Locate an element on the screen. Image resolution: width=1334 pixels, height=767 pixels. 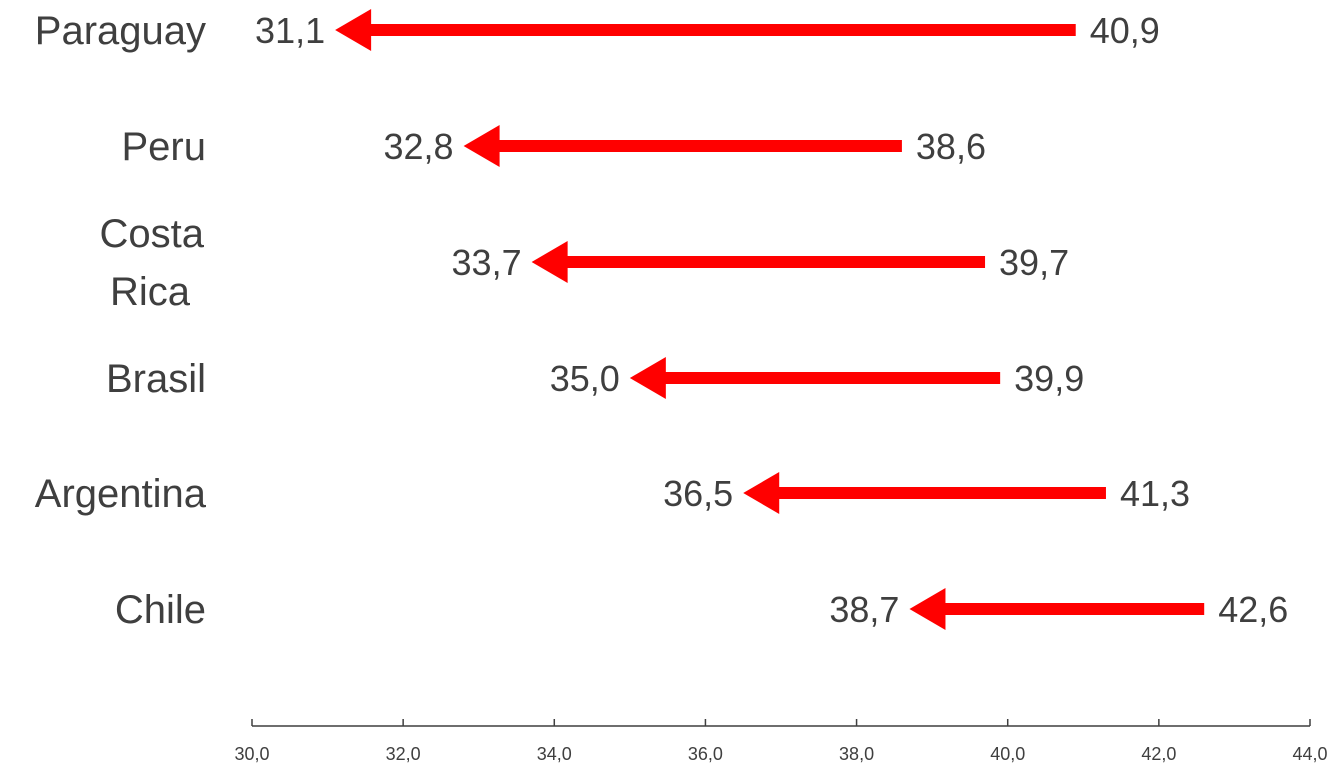
category-label: Argentina is located at coordinates (121, 494).